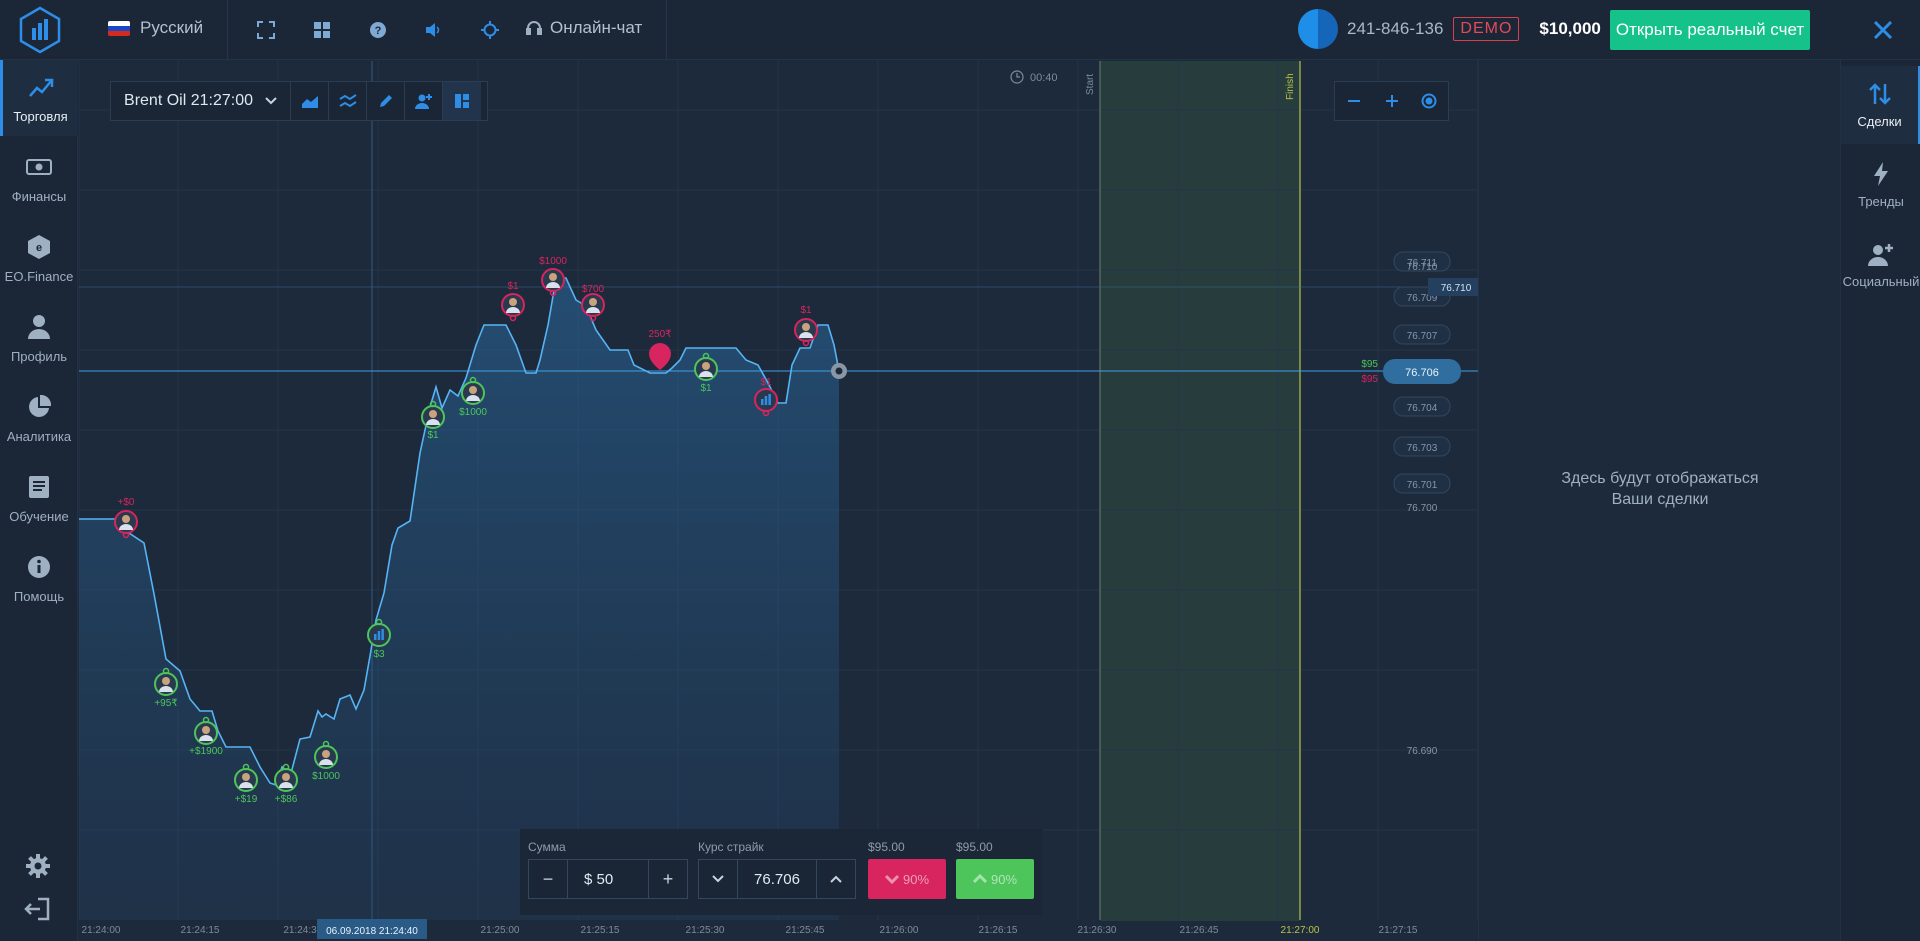  What do you see at coordinates (1395, 28) in the screenshot?
I see `account-id: 241-846-136` at bounding box center [1395, 28].